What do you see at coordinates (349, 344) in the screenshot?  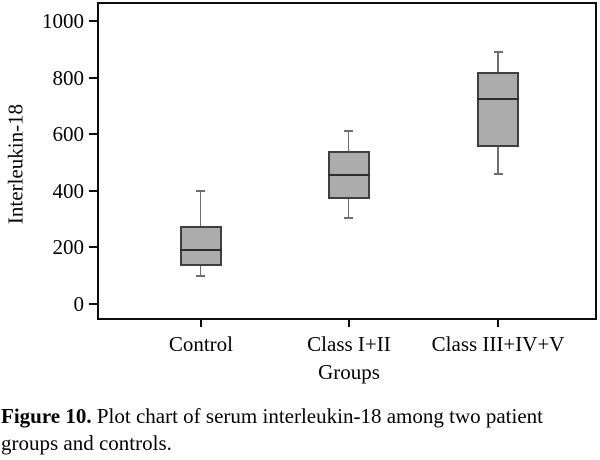 I see `x-tick-label-class-i-ii: Class I+II` at bounding box center [349, 344].